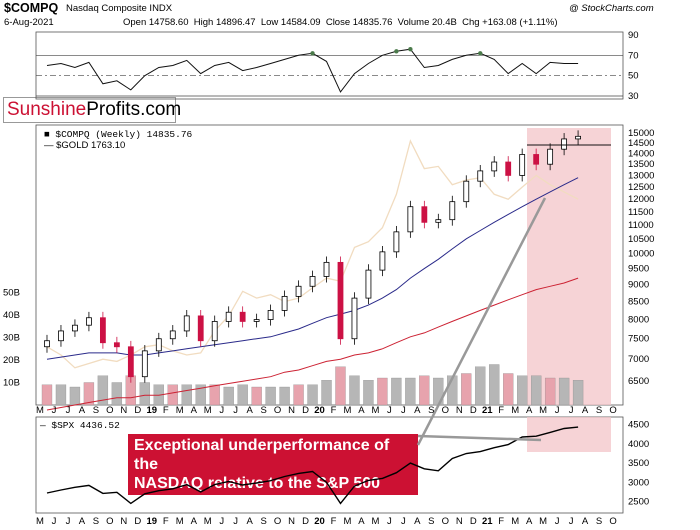 This screenshot has width=700, height=530. I want to click on price-x-tick: 20, so click(319, 410).